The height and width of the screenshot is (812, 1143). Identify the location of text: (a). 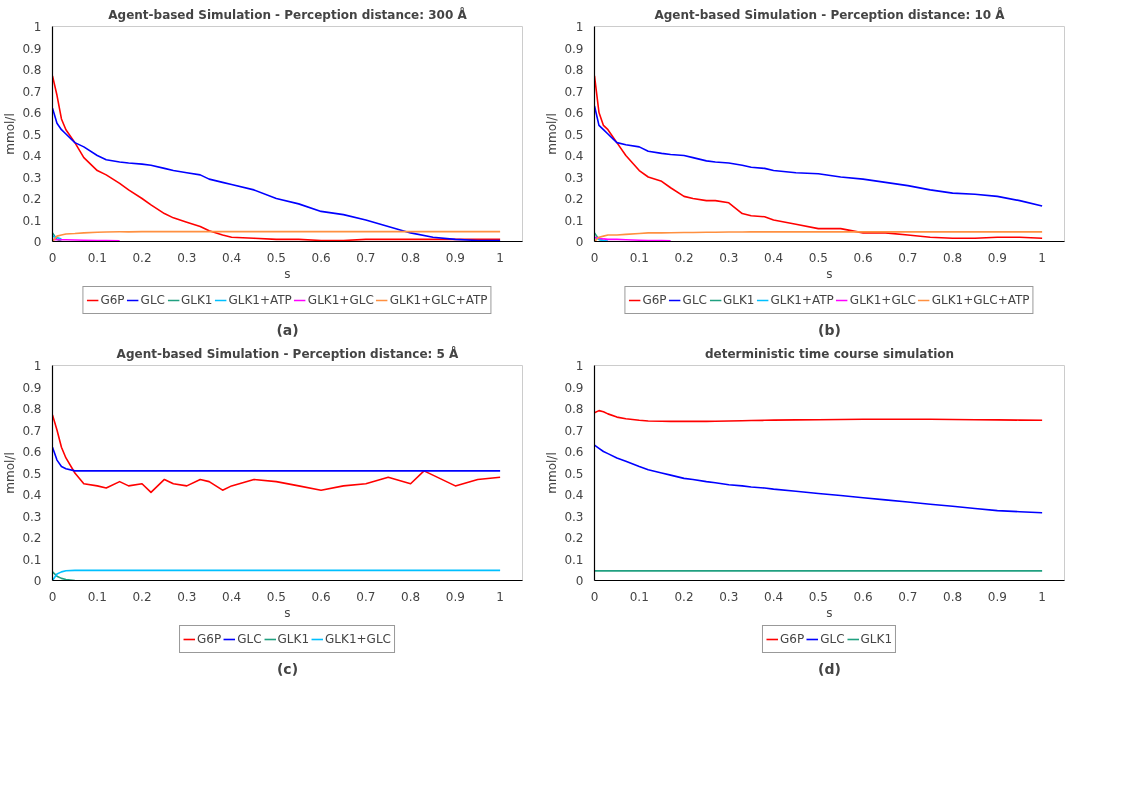
(287, 329).